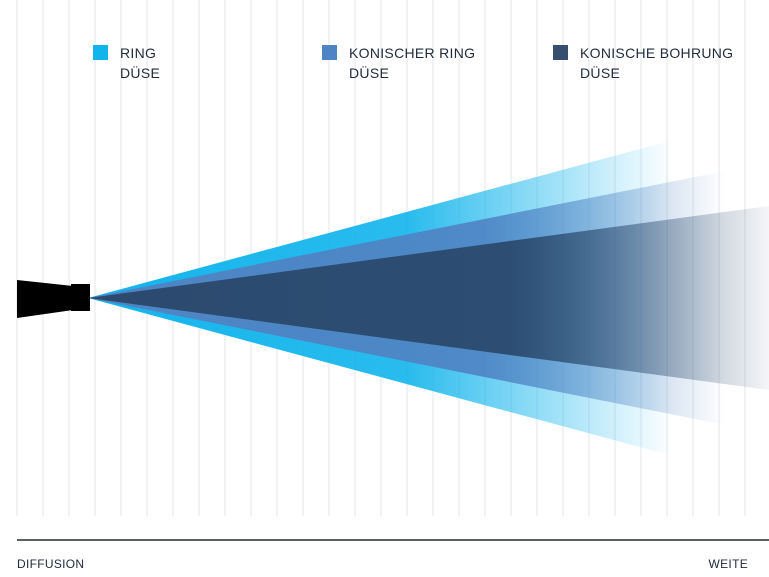  What do you see at coordinates (140, 63) in the screenshot?
I see `legend-label: RING DÜSE` at bounding box center [140, 63].